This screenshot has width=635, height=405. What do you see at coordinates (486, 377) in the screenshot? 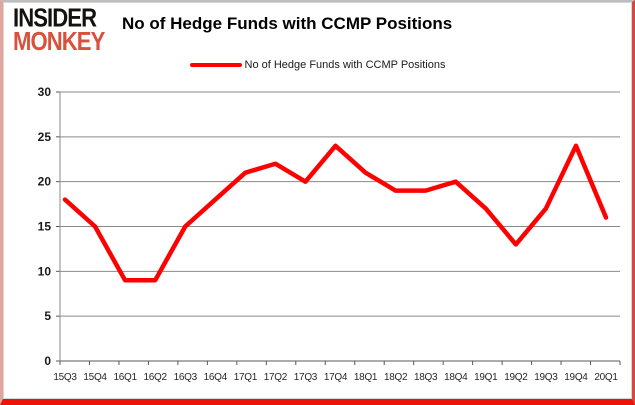
I see `x-tick-label: 19Q1` at bounding box center [486, 377].